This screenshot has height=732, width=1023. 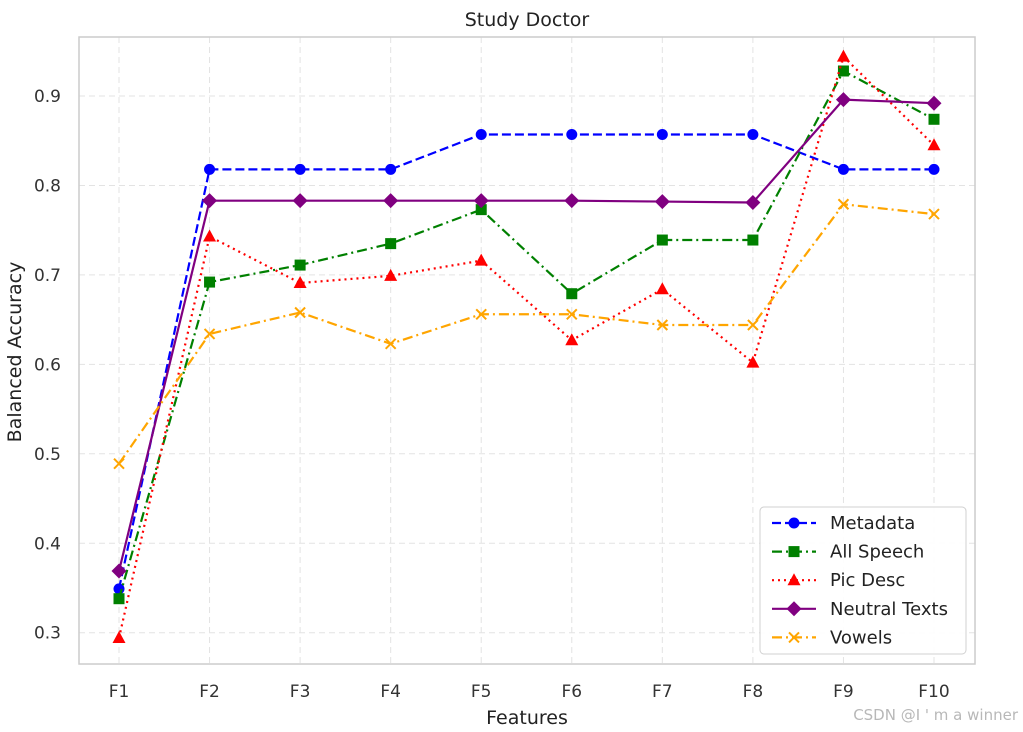 I want to click on x-tick-label: F1, so click(x=119, y=692).